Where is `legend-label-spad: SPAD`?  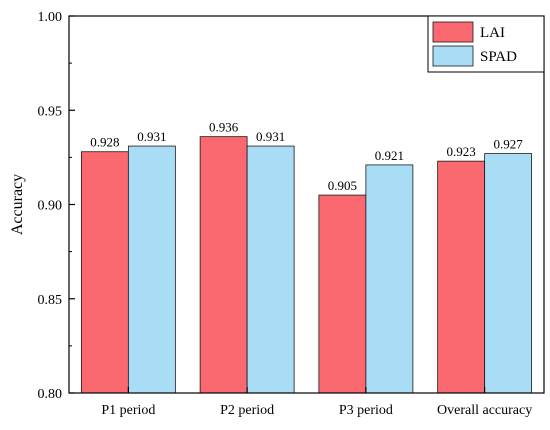 legend-label-spad: SPAD is located at coordinates (498, 57).